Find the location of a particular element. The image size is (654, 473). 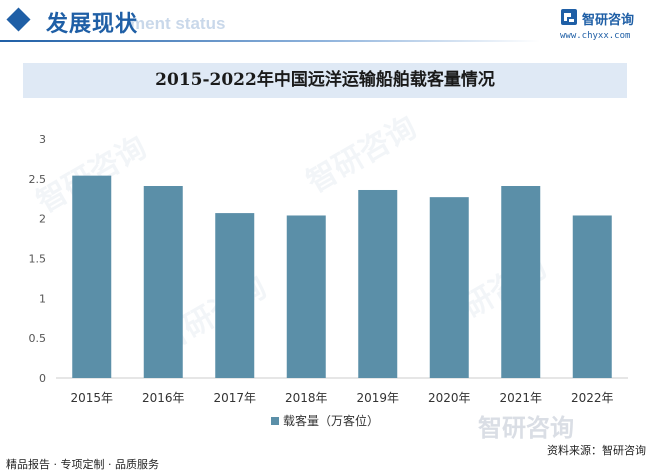

footer-tagline: 精品报告 · 专项定制 · 品质服务 is located at coordinates (82, 464).